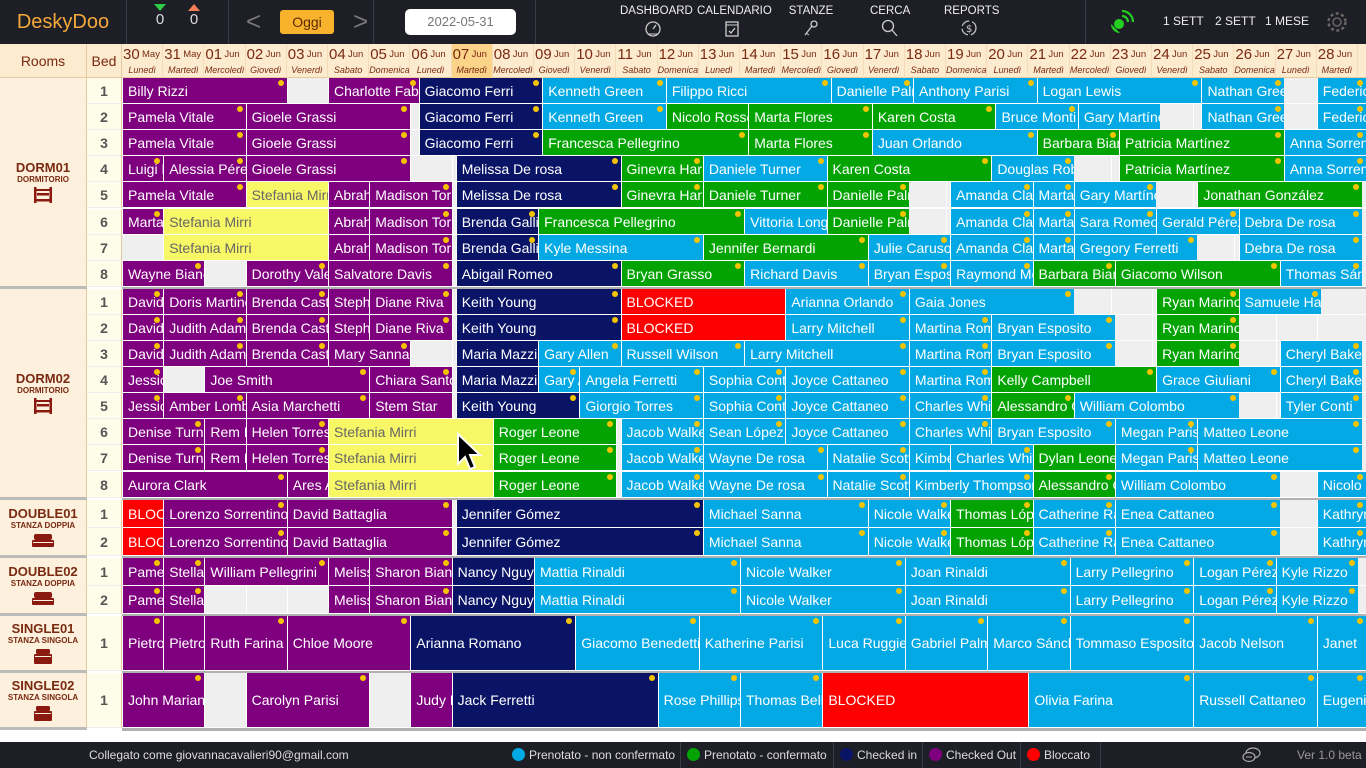 The width and height of the screenshot is (1366, 768). What do you see at coordinates (410, 327) in the screenshot?
I see `booking-checkedout: Diane Riva` at bounding box center [410, 327].